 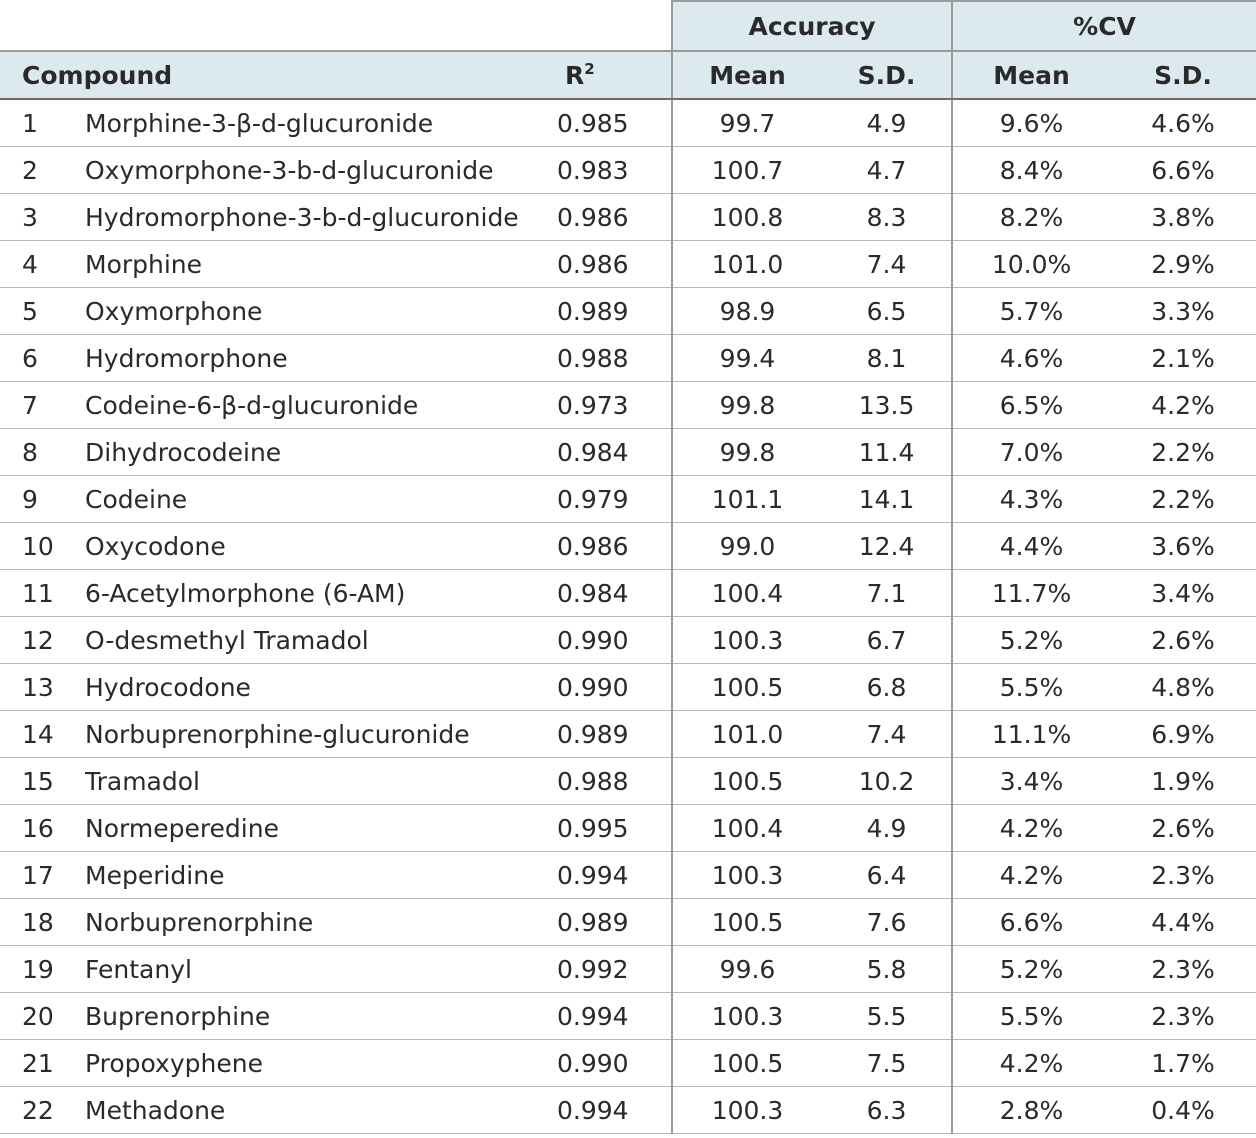 I want to click on cv-mean-value: 4.2%, so click(x=1031, y=828).